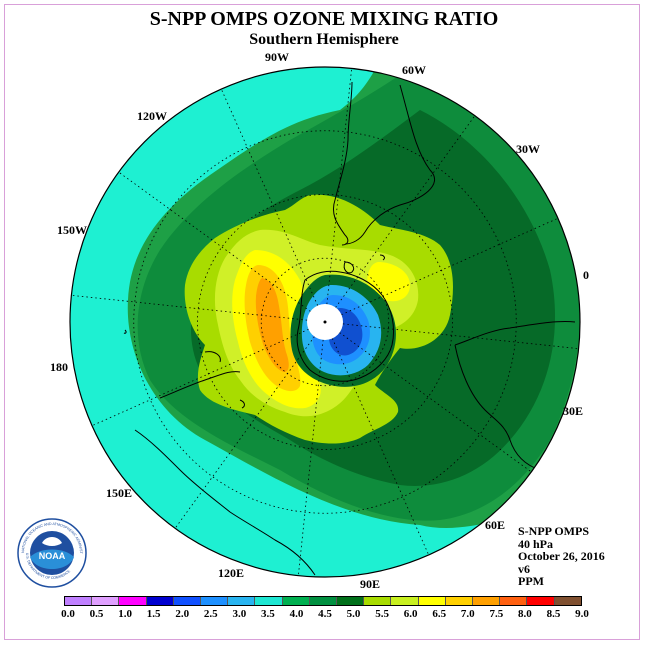 The width and height of the screenshot is (648, 648). Describe the element at coordinates (528, 149) in the screenshot. I see `lon-label-30w: 30W` at that location.